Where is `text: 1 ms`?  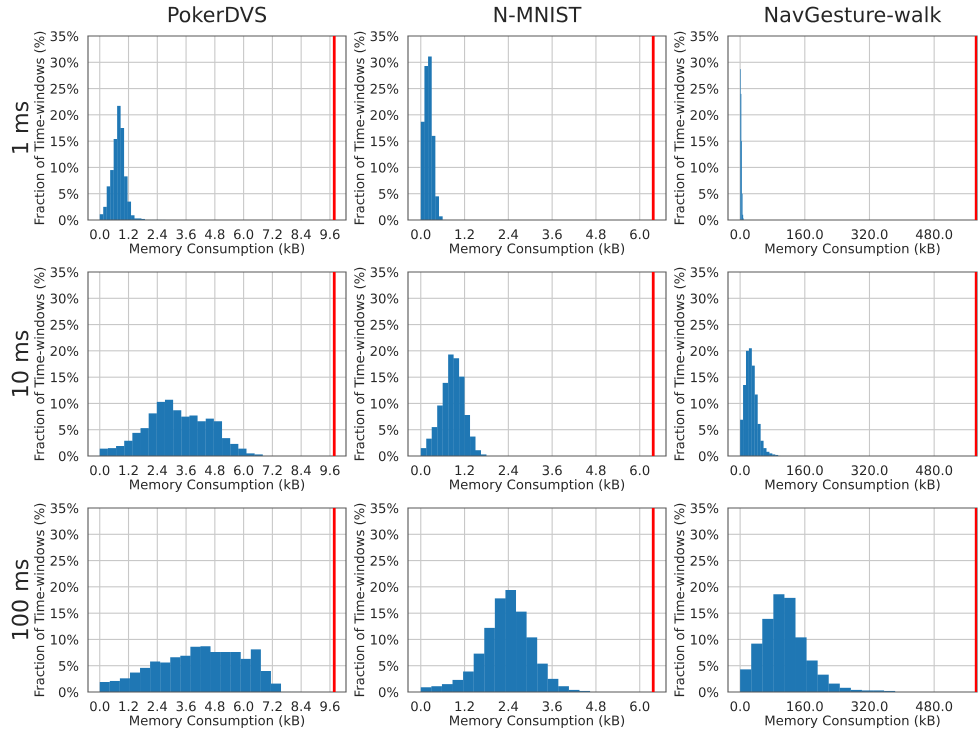 text: 1 ms is located at coordinates (20, 127).